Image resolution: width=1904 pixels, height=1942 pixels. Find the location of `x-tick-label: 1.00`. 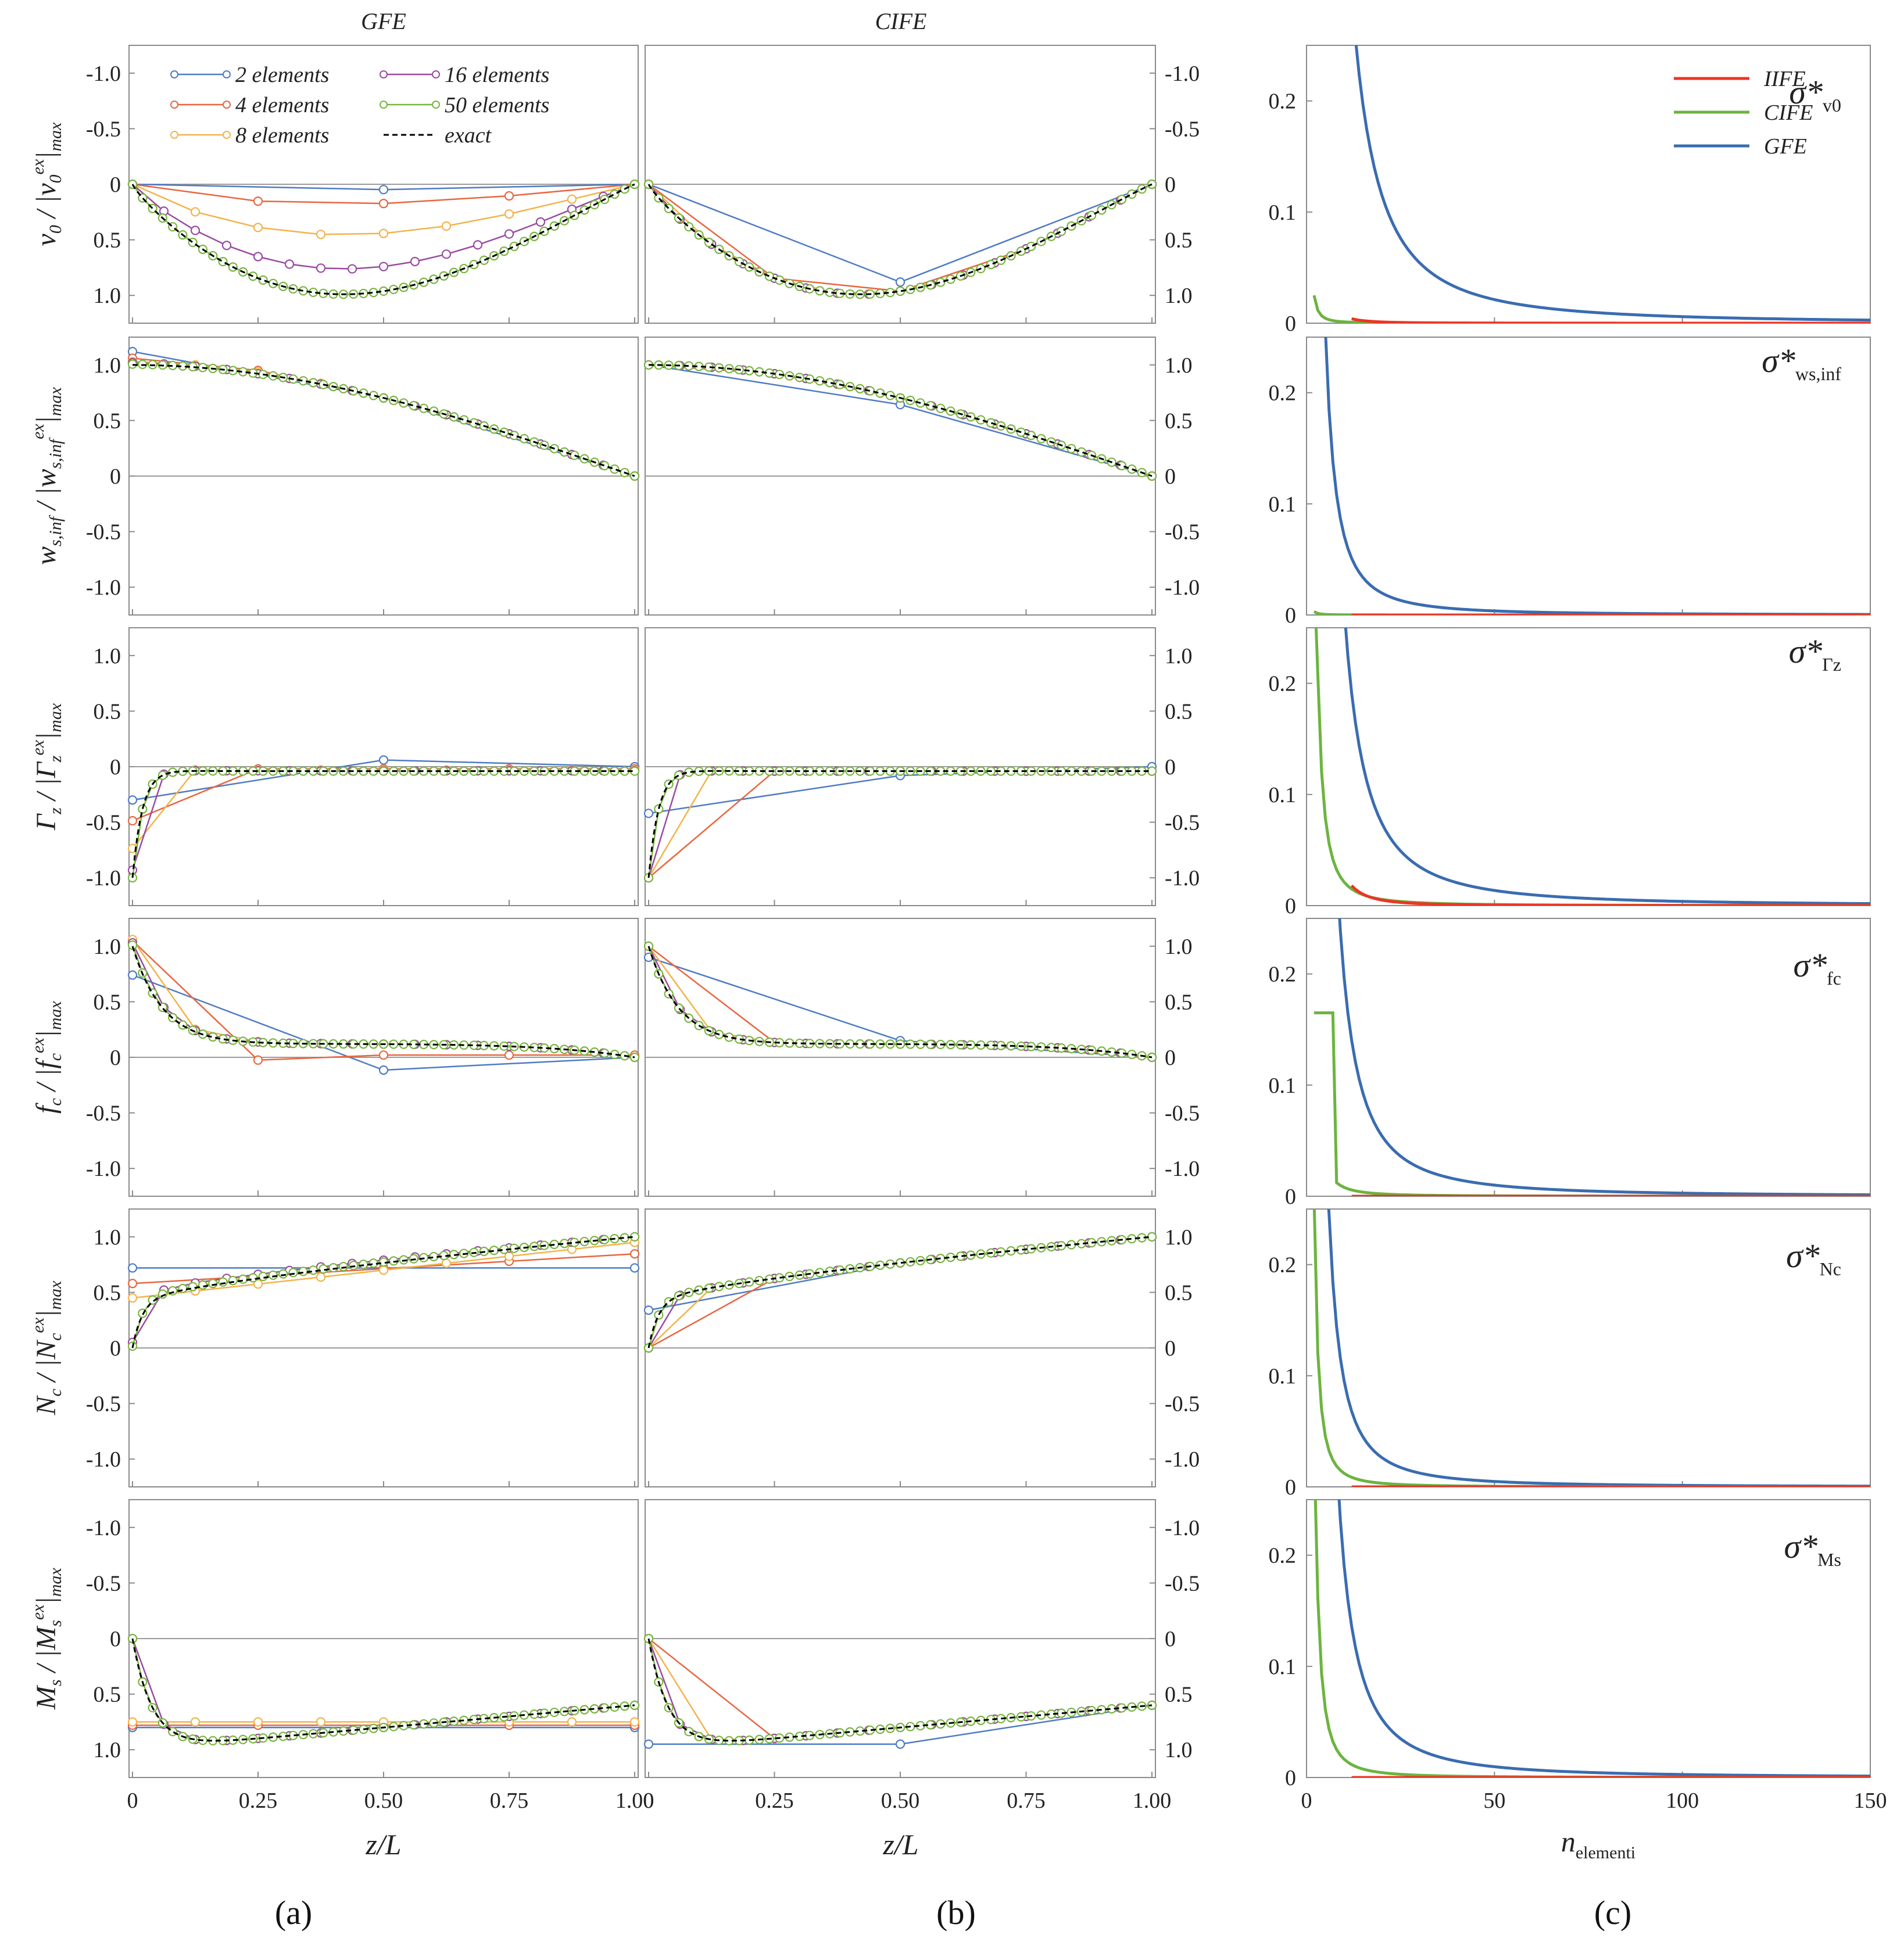

x-tick-label: 1.00 is located at coordinates (1153, 1801).